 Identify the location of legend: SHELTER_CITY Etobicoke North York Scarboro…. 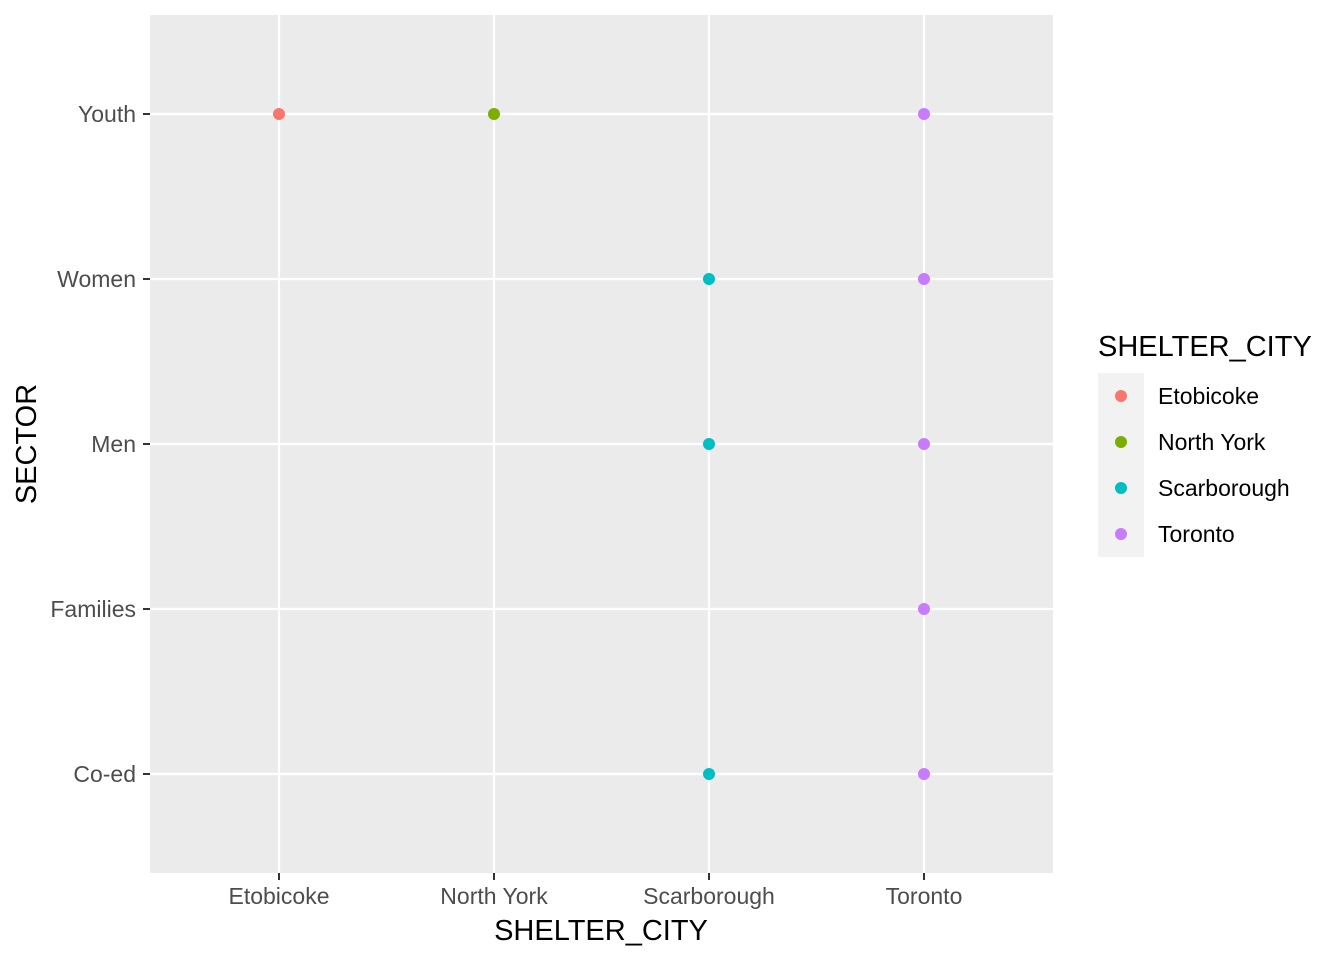
(1205, 444).